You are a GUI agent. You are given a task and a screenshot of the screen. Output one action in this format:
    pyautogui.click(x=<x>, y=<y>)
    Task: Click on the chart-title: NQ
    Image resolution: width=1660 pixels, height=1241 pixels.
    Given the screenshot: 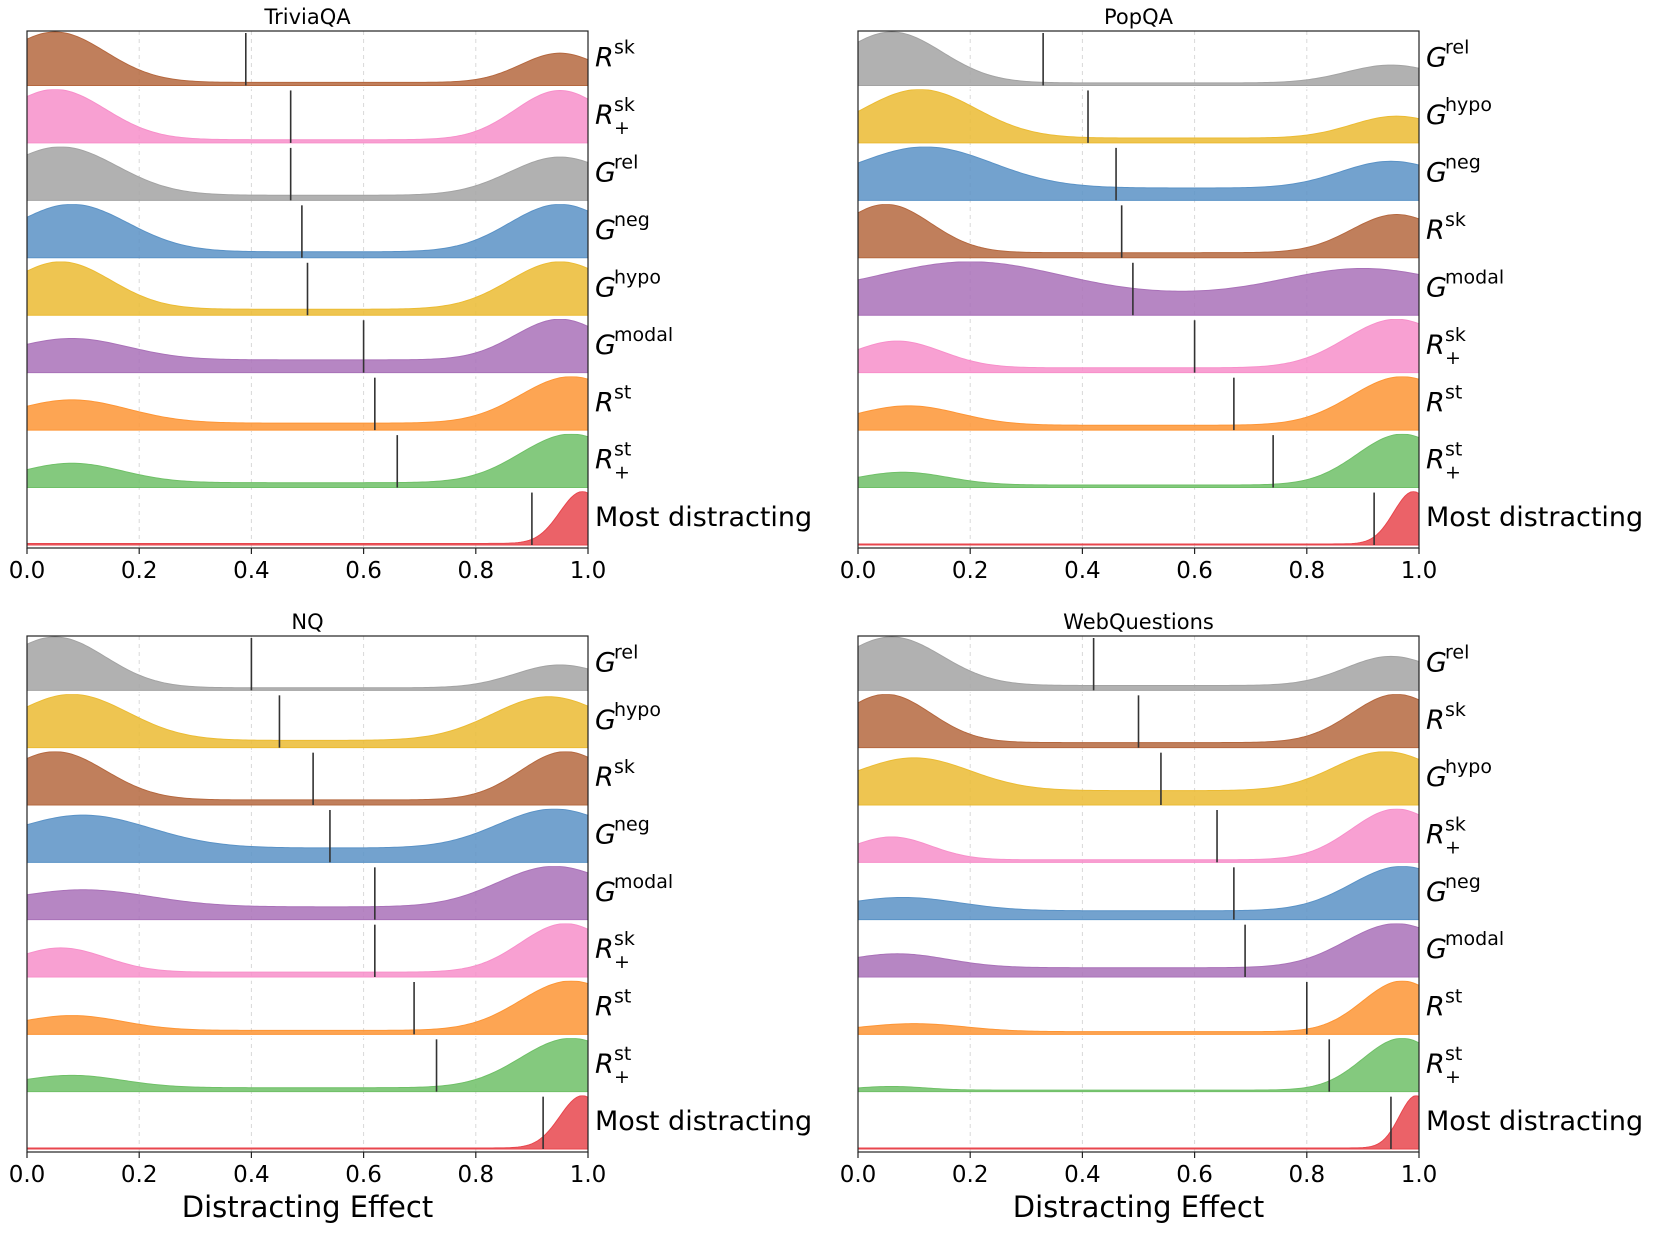 What is the action you would take?
    pyautogui.click(x=307, y=622)
    